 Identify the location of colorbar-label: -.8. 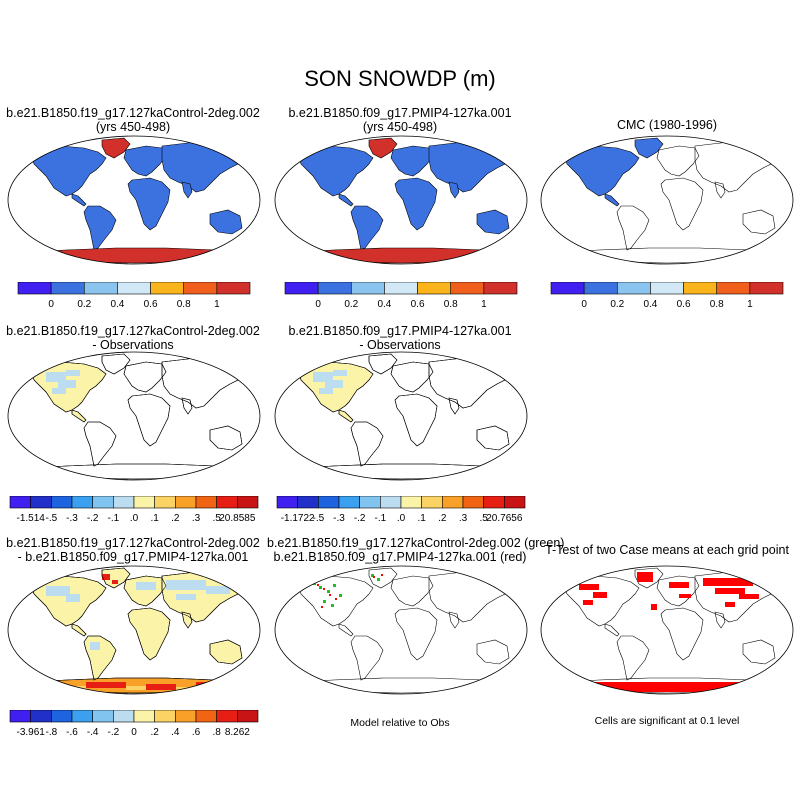
(51, 732).